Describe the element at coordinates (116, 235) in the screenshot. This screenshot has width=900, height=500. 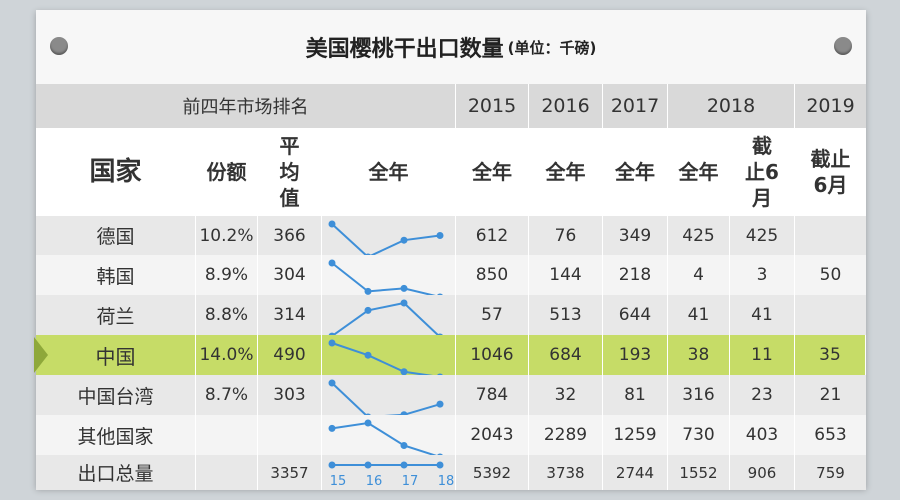
I see `cell-country: 德国` at that location.